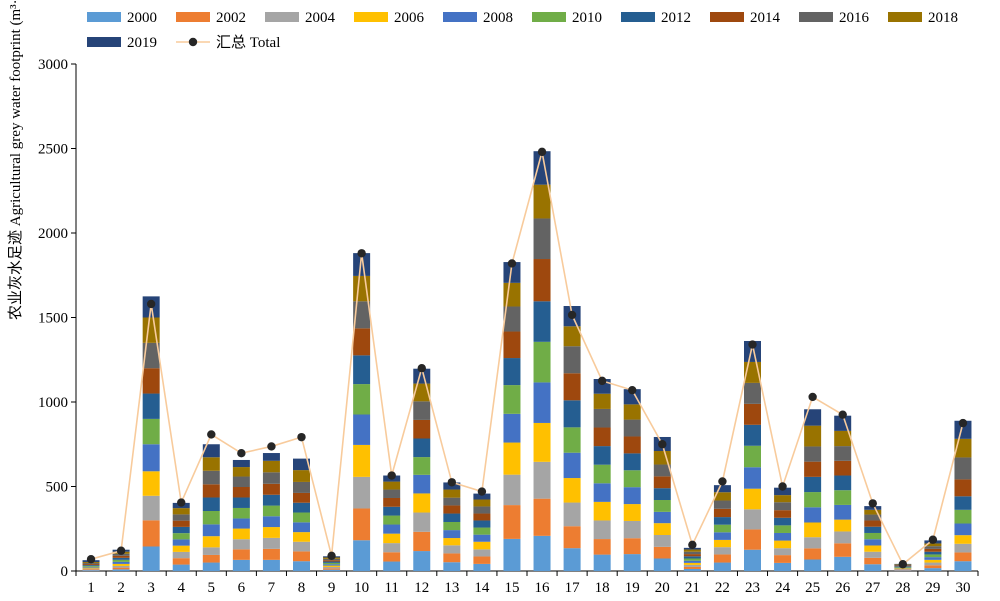  Describe the element at coordinates (302, 588) in the screenshot. I see `x-tick-label: 8` at that location.